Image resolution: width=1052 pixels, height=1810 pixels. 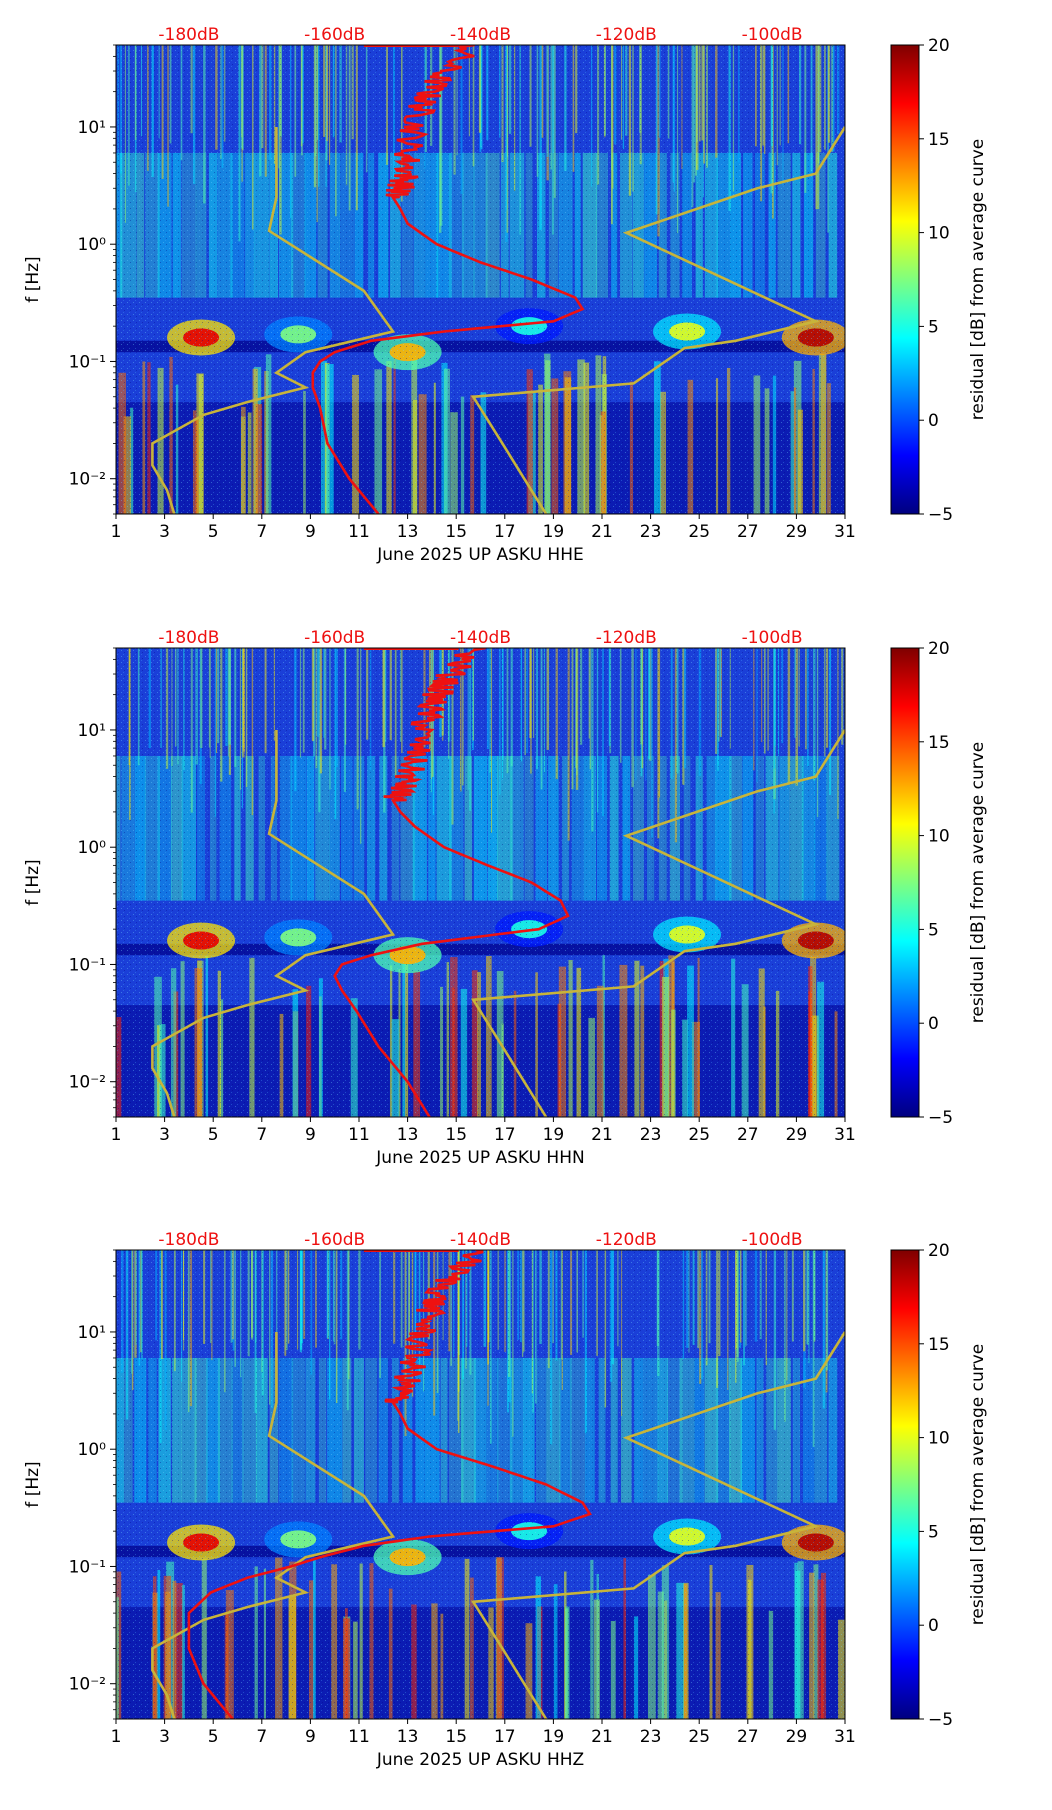 What do you see at coordinates (479, 555) in the screenshot?
I see `x-axis-label: June 2025 UP ASKU HHE` at bounding box center [479, 555].